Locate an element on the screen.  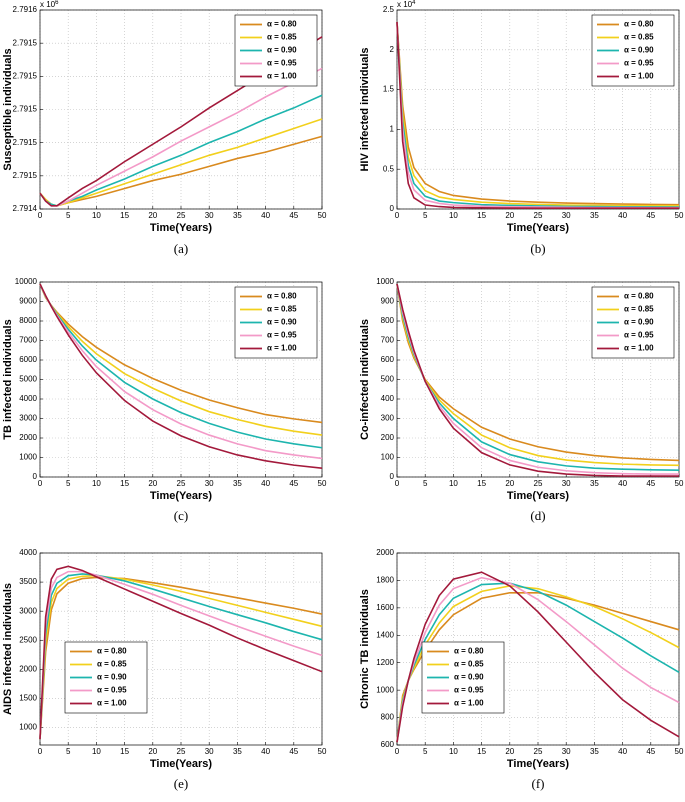
y-tick-label: 1 is located at coordinates (392, 129).